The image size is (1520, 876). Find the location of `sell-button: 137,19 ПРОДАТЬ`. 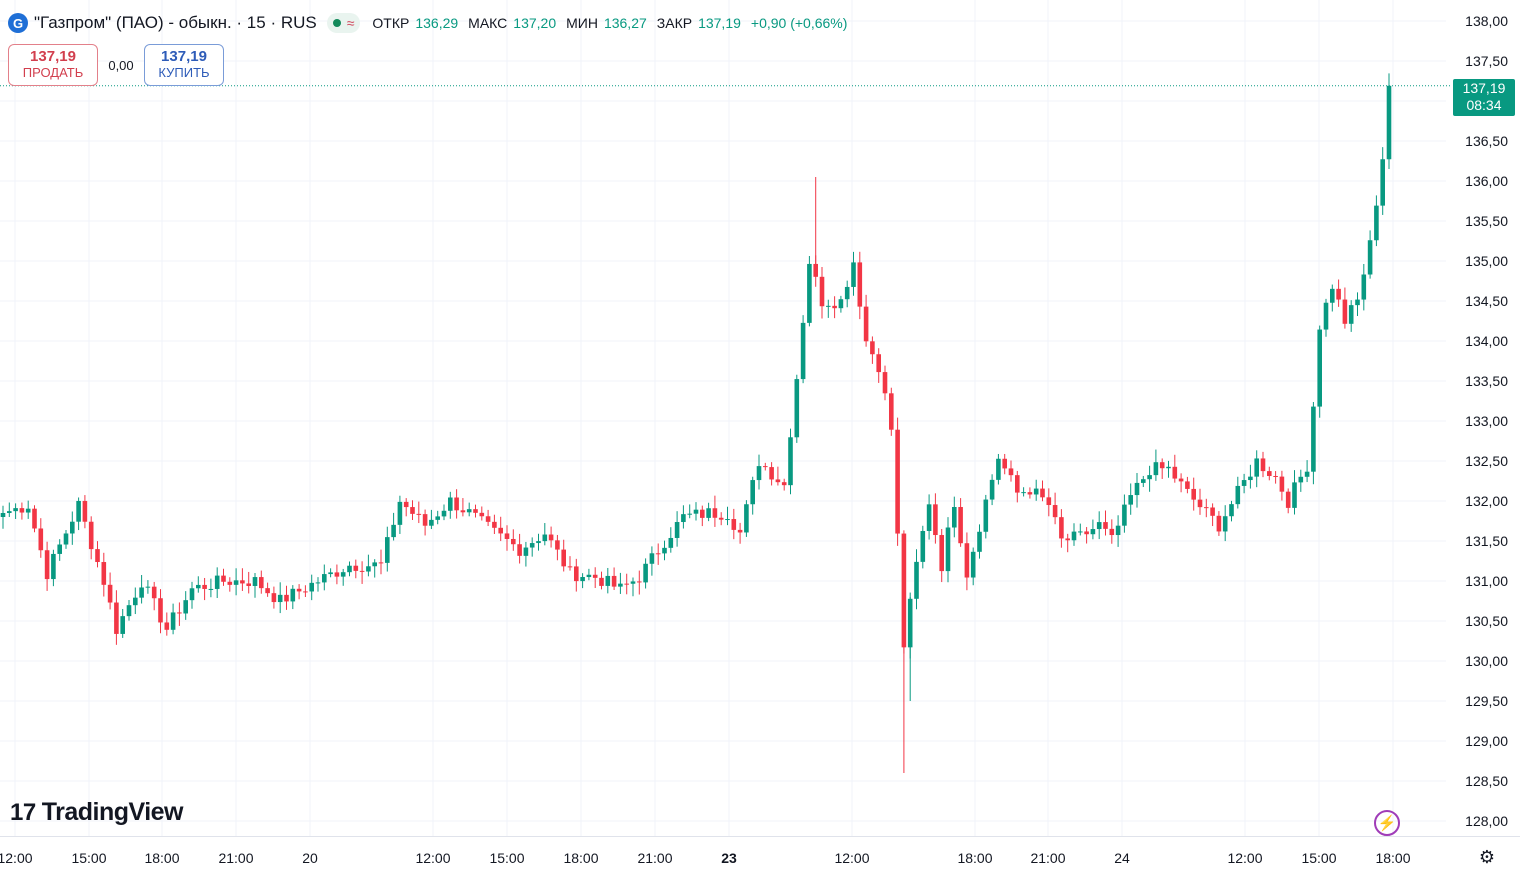

sell-button: 137,19 ПРОДАТЬ is located at coordinates (53, 65).